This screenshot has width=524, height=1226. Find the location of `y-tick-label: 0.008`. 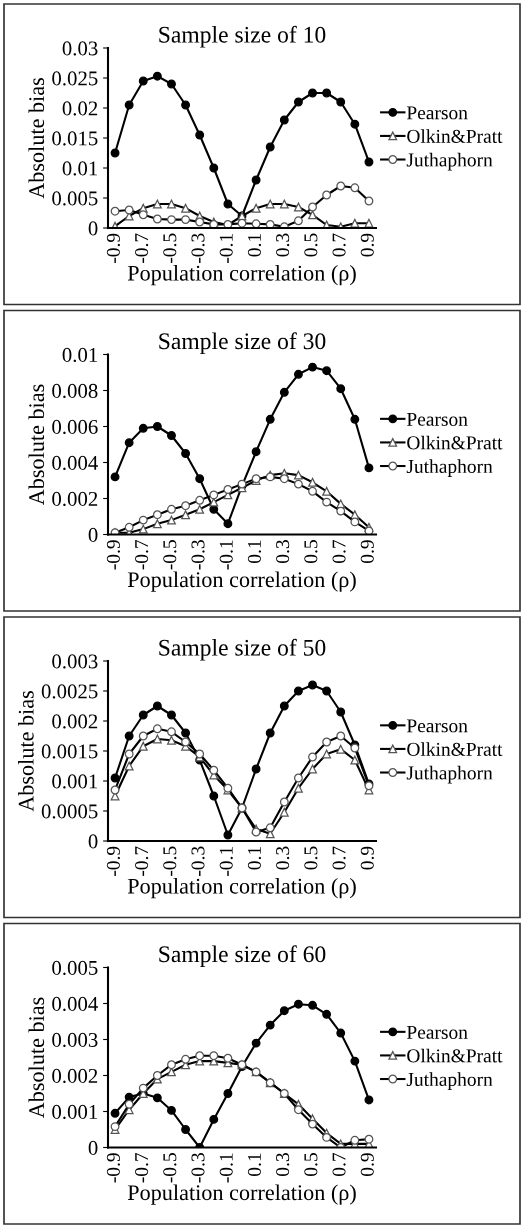

y-tick-label: 0.008 is located at coordinates (75, 391).